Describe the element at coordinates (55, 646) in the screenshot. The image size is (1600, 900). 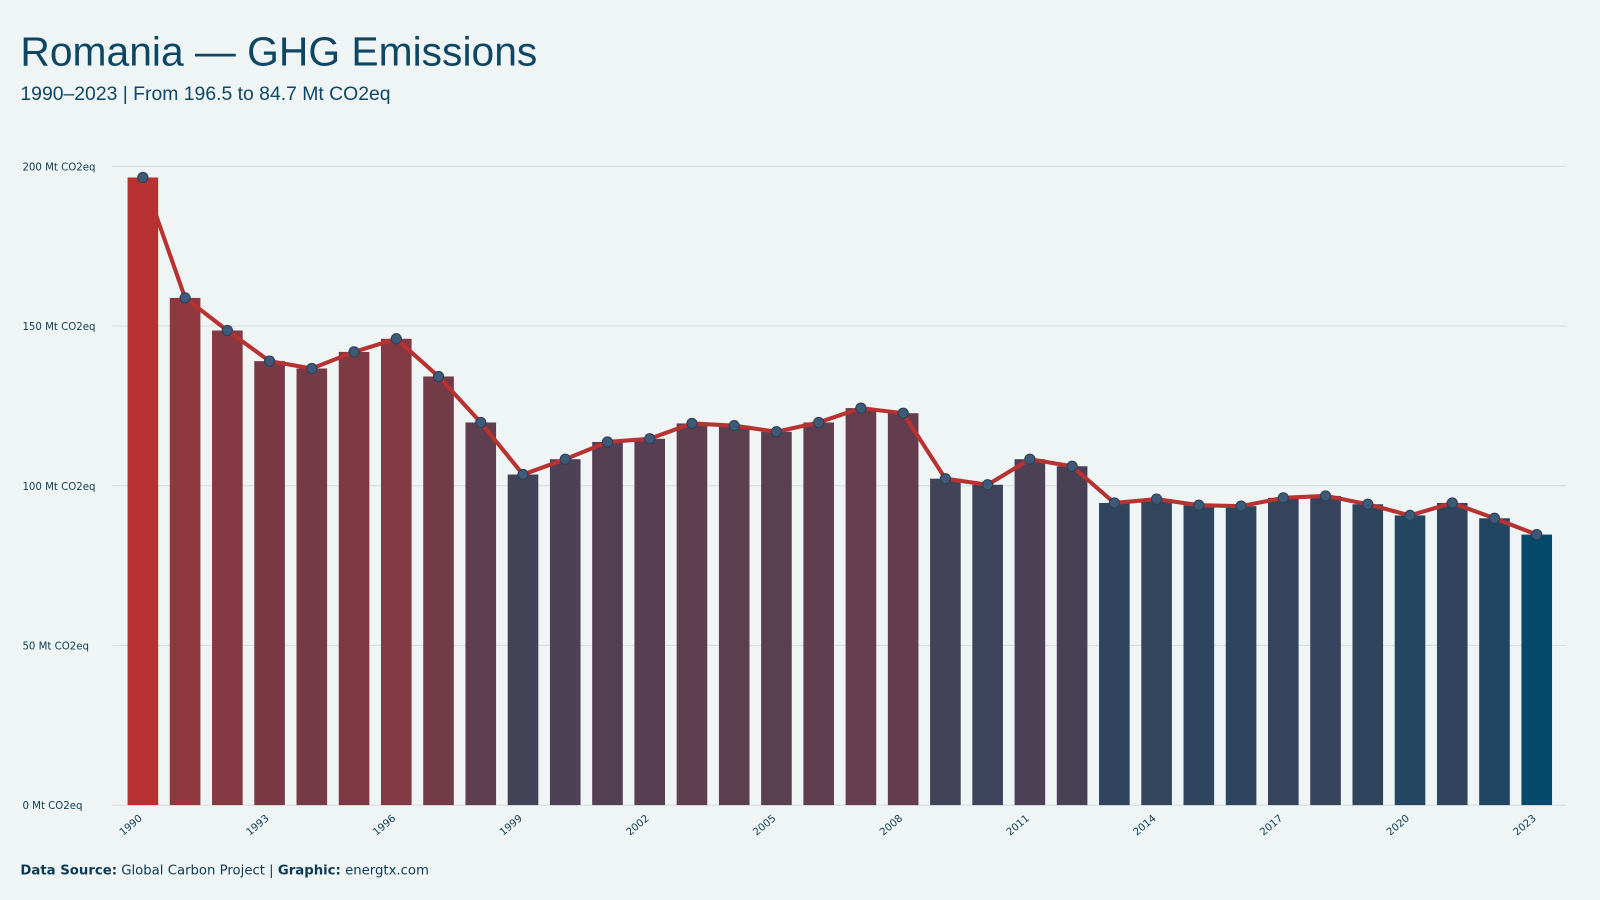
I see `y-tick-label: 50 Mt CO2eq` at that location.